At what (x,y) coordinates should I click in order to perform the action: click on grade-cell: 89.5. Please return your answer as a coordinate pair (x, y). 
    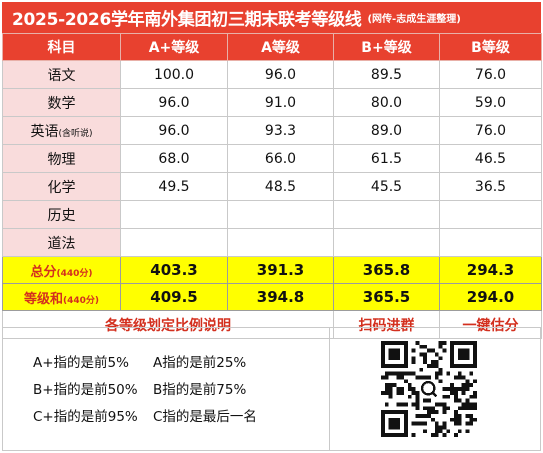
    Looking at the image, I should click on (386, 74).